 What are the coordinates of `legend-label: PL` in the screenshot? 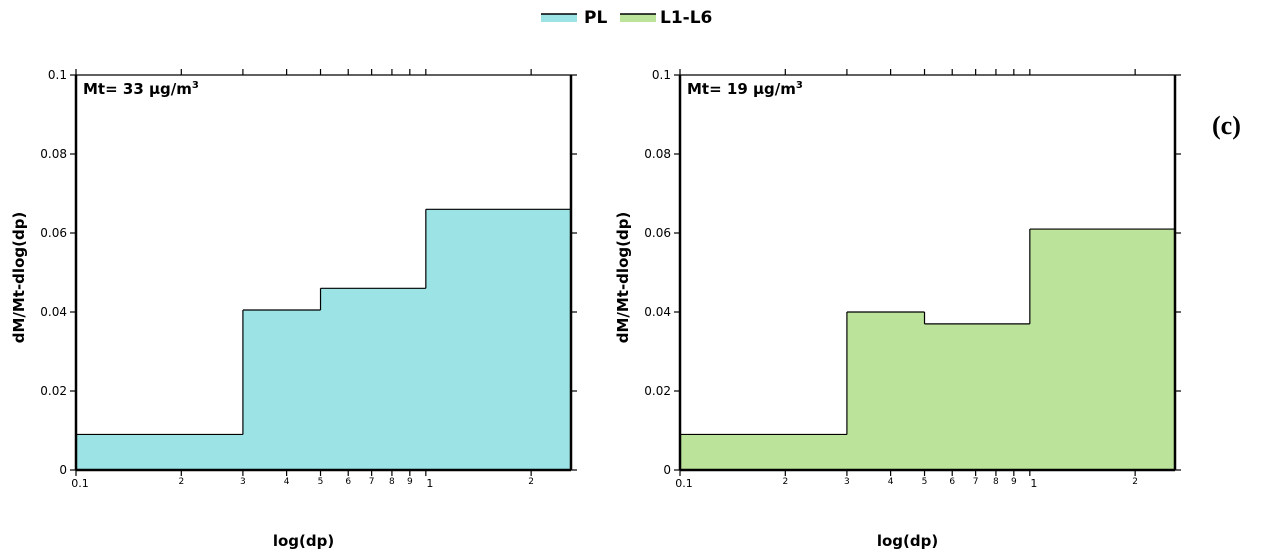 It's located at (595, 18).